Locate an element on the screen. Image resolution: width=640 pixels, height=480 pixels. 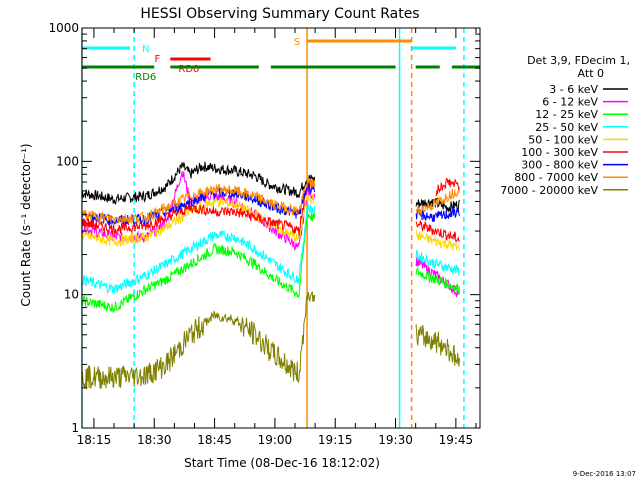
legend-entry-label: 6 - 12 keV is located at coordinates (570, 102).